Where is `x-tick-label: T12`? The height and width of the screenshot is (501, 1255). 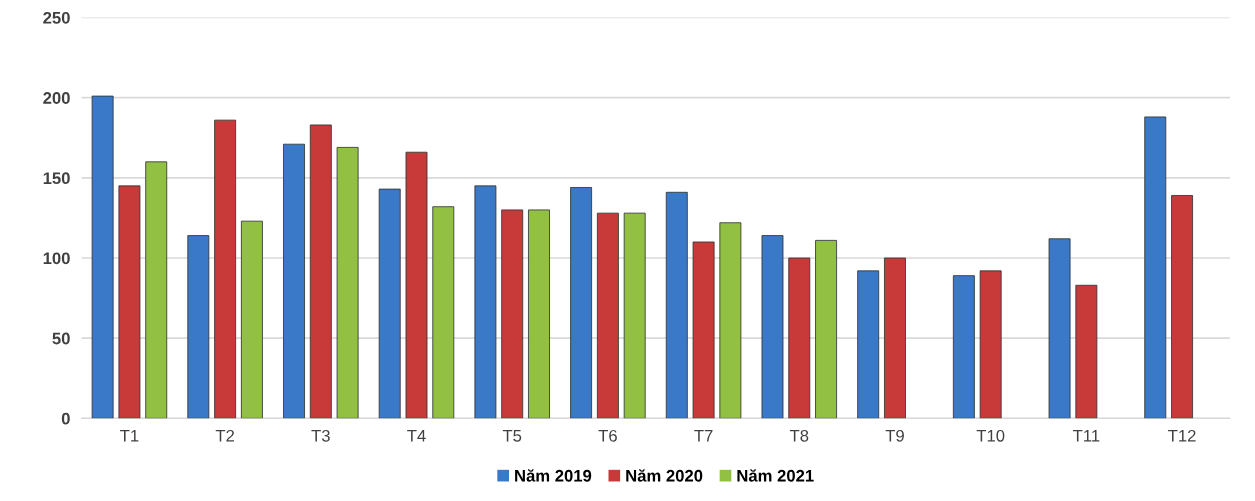 x-tick-label: T12 is located at coordinates (1182, 435).